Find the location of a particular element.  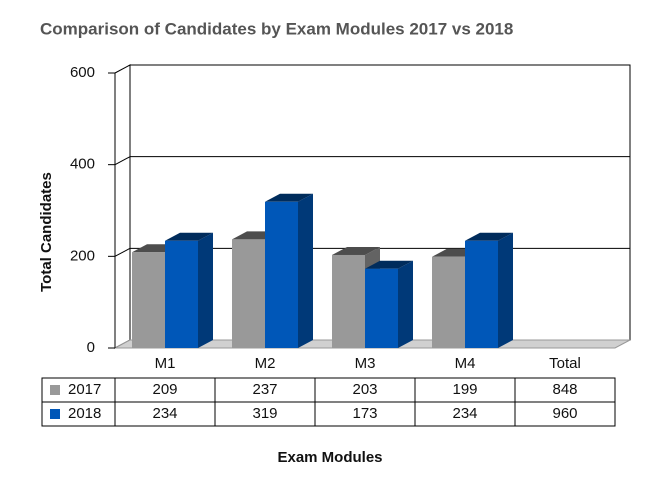

table-value: 209 is located at coordinates (164, 389).